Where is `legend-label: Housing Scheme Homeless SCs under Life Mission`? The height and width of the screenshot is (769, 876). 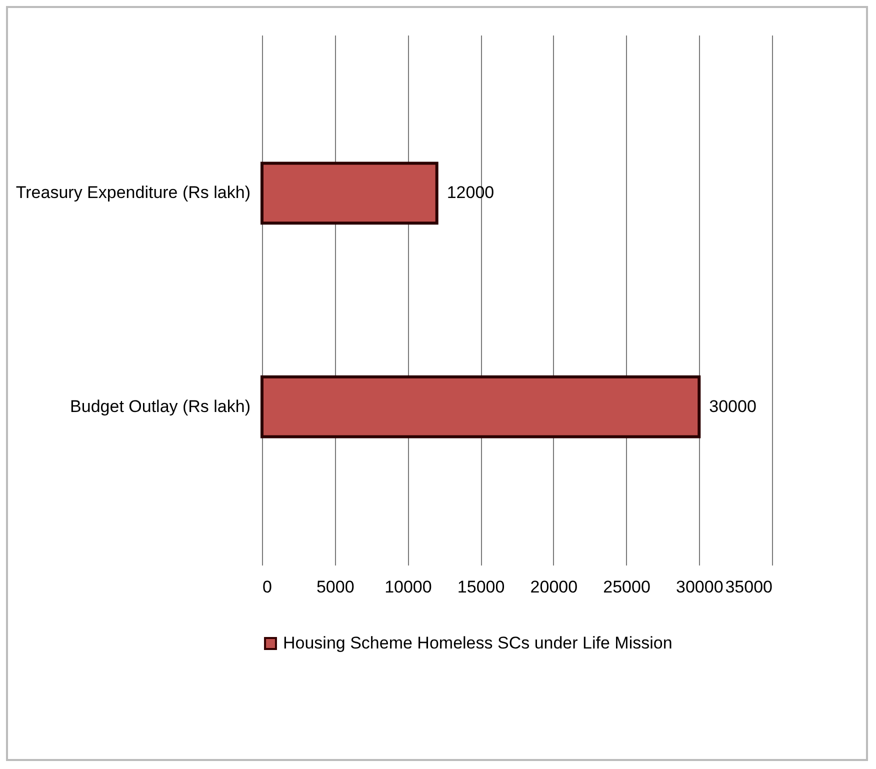 legend-label: Housing Scheme Homeless SCs under Life Mission is located at coordinates (477, 643).